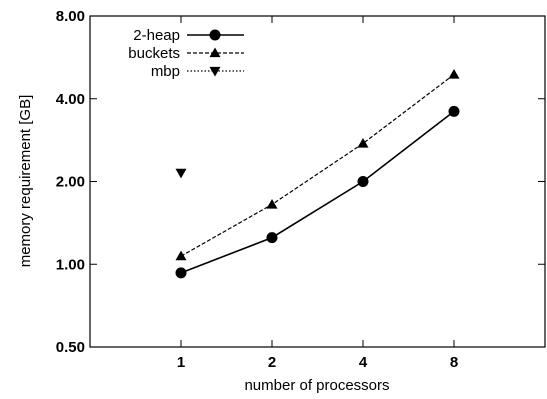 The image size is (547, 399). What do you see at coordinates (156, 35) in the screenshot?
I see `legend-label-2-heap: 2-heap` at bounding box center [156, 35].